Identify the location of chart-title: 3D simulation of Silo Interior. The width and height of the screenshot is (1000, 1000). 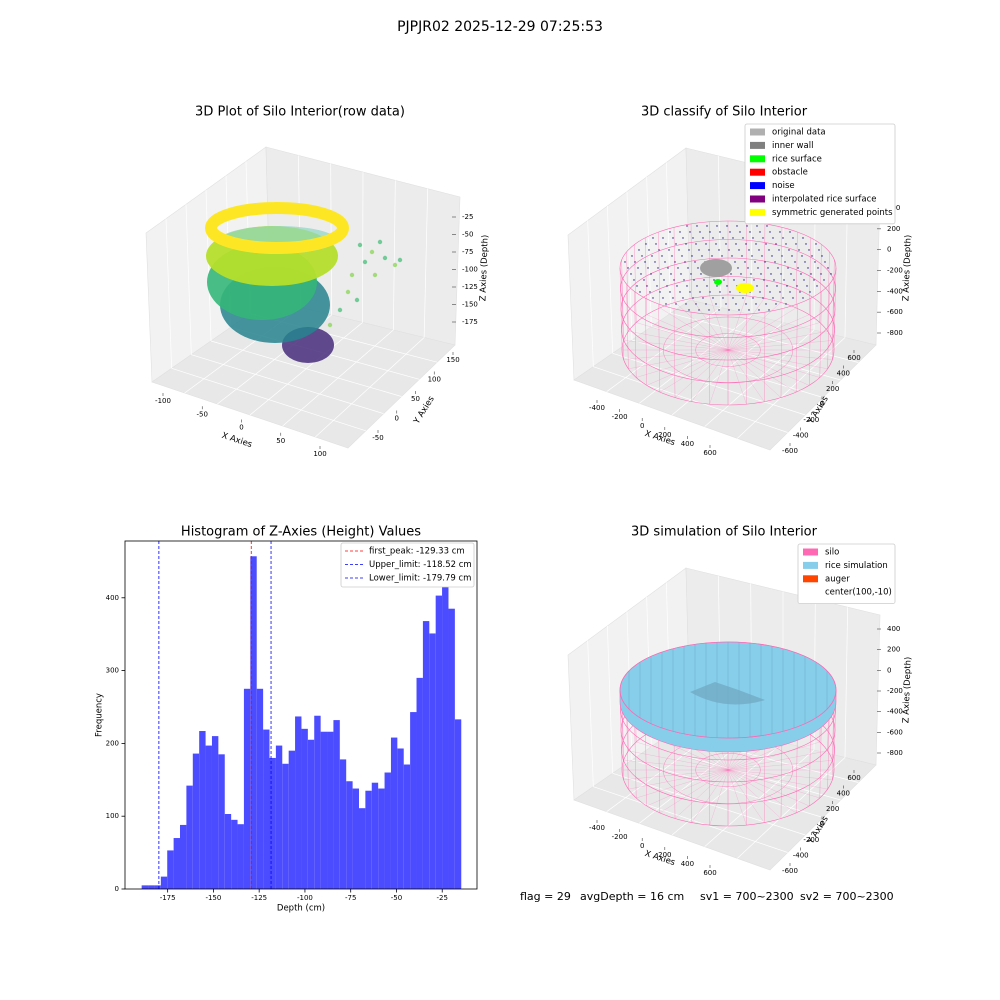
(724, 532).